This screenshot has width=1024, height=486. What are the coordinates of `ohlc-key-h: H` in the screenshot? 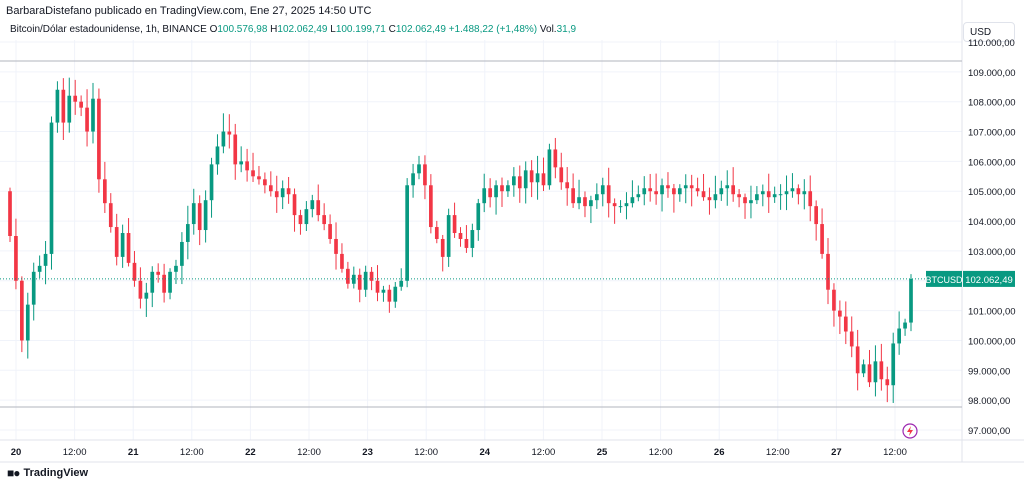 It's located at (272, 29).